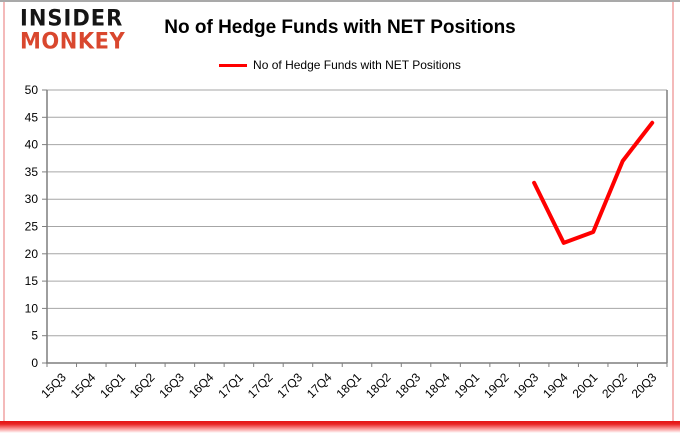 The width and height of the screenshot is (680, 433). I want to click on chart-title: No of Hedge Funds with NET Positions, so click(340, 27).